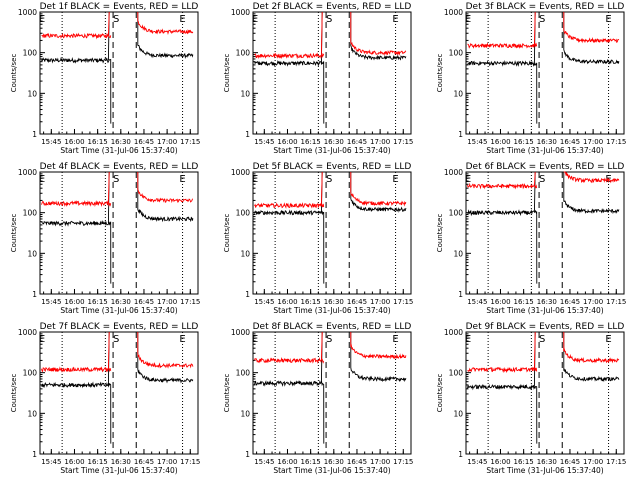 This screenshot has width=640, height=480. What do you see at coordinates (119, 327) in the screenshot?
I see `panel-title: Det 7f BLACK = Events, RED = LLD` at bounding box center [119, 327].